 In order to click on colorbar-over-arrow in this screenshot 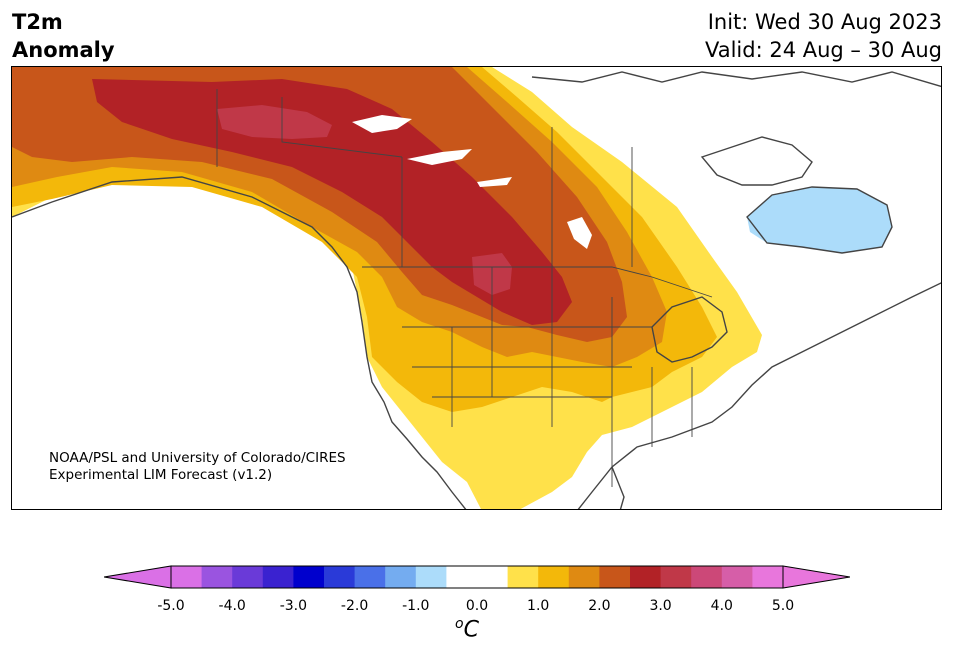, I will do `click(816, 577)`.